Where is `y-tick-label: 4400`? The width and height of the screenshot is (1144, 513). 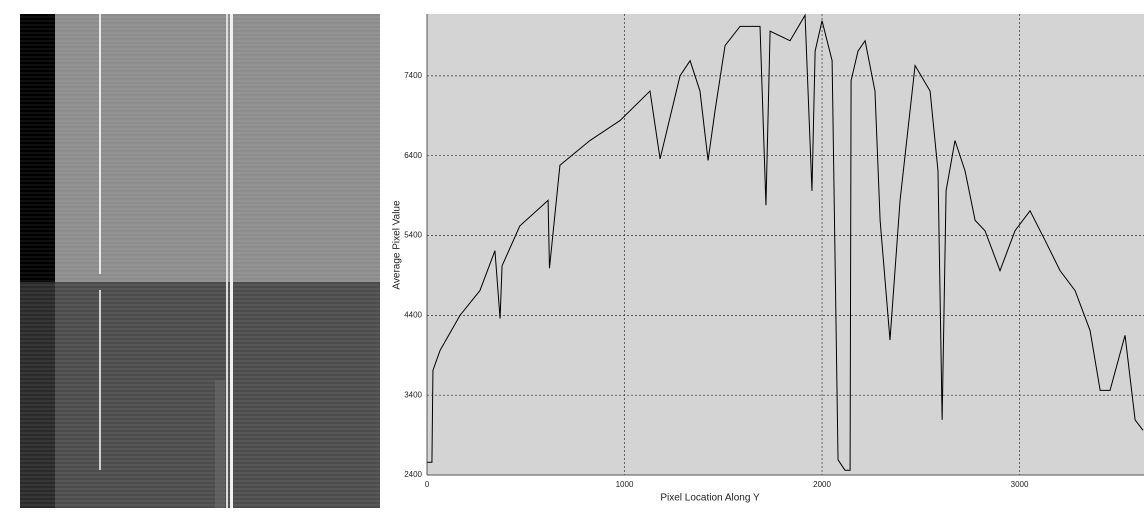 y-tick-label: 4400 is located at coordinates (413, 314).